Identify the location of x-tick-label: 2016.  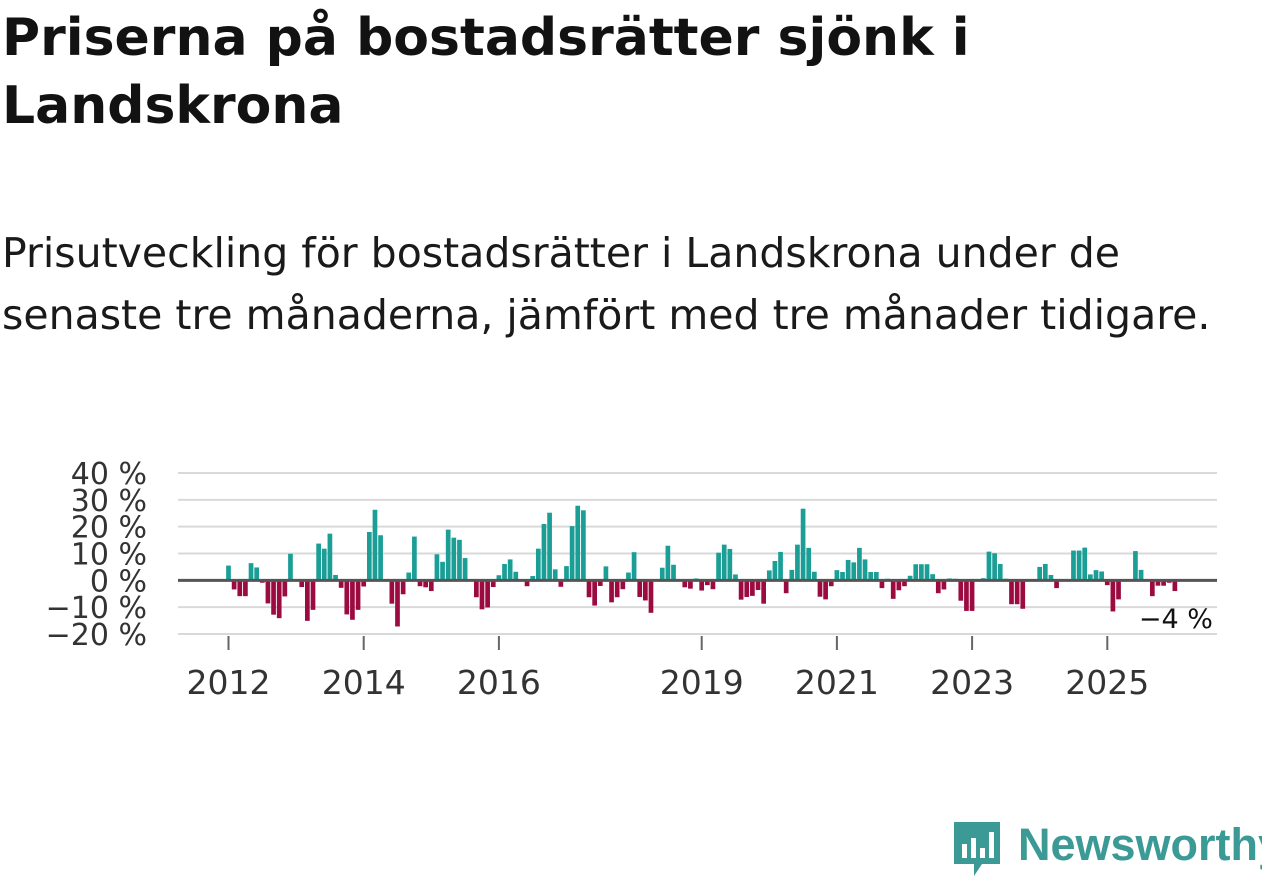
(499, 682).